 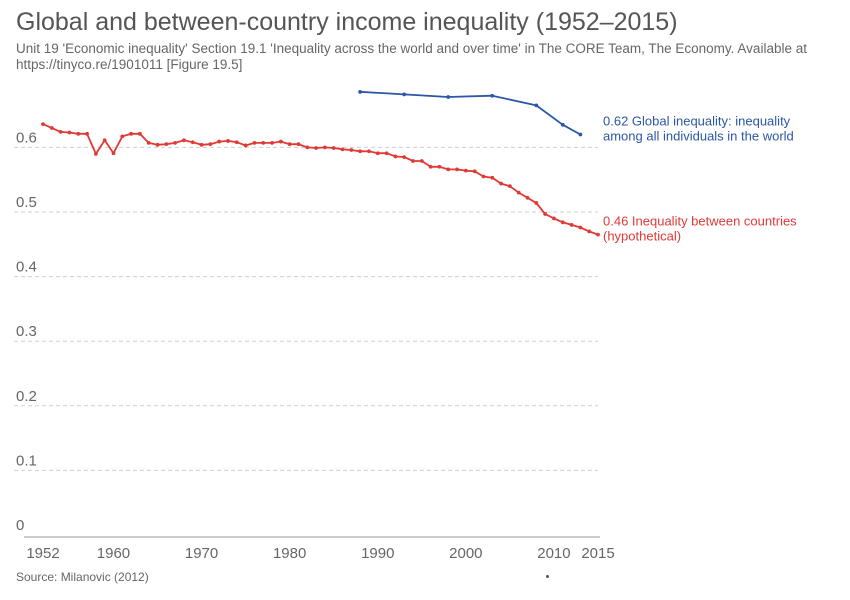 I want to click on series-end-label: 0.62 Global inequality: inequality, so click(x=697, y=120).